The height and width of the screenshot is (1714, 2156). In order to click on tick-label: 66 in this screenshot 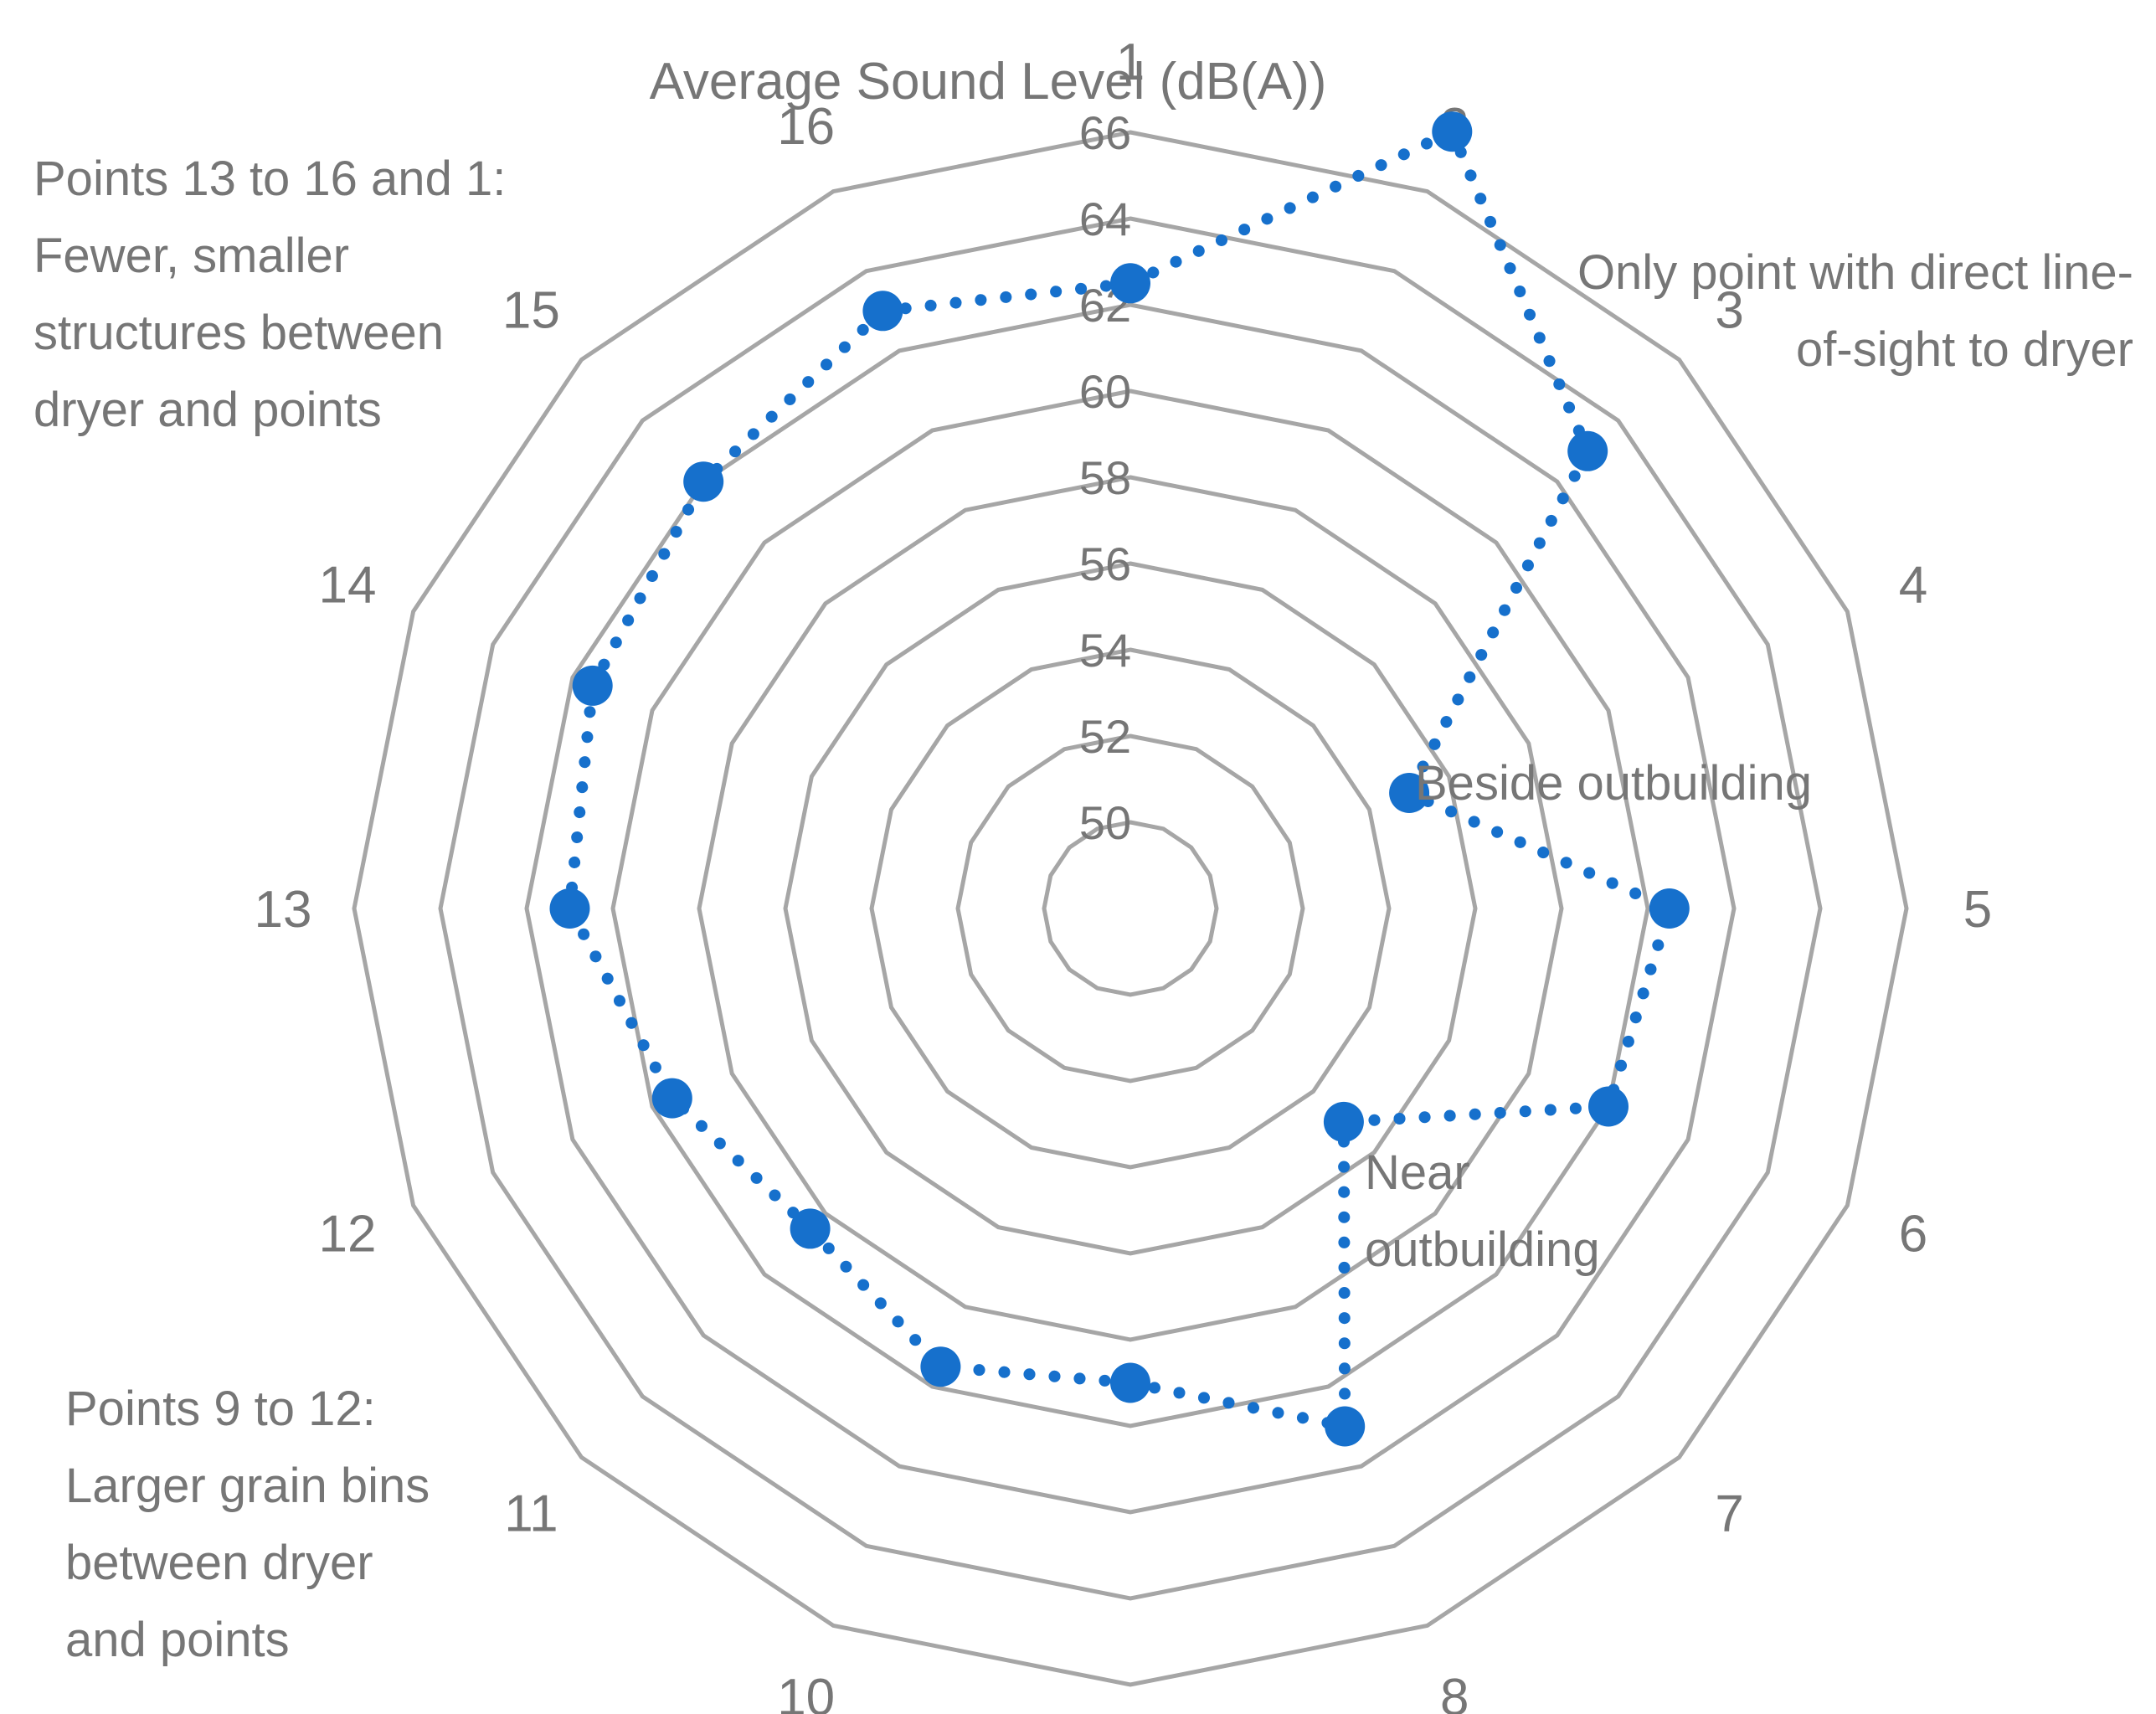, I will do `click(1105, 132)`.